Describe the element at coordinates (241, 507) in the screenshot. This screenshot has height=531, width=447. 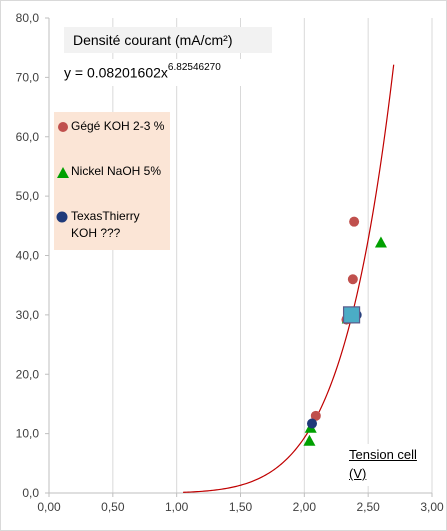
I see `x-tick-label: 1,50` at that location.